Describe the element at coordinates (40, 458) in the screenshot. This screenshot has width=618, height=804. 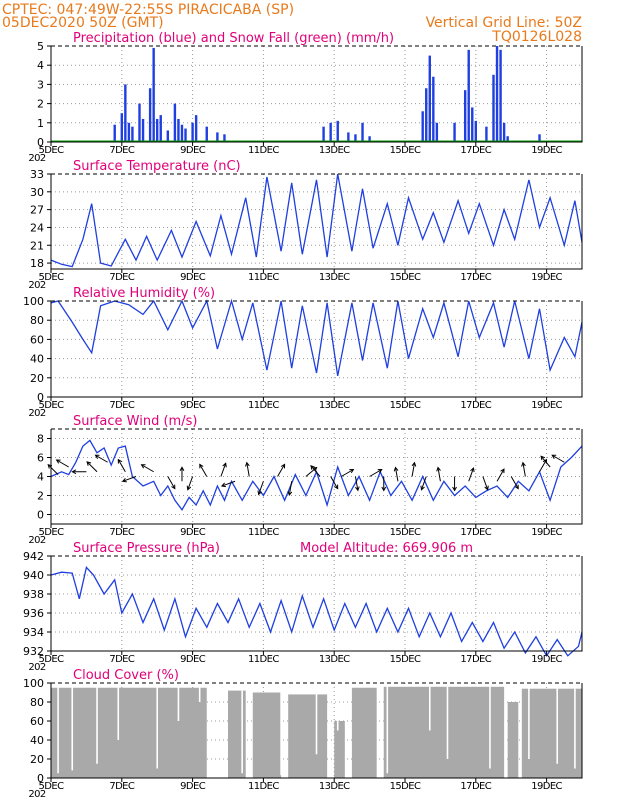
I see `y-tick-label: 6` at that location.